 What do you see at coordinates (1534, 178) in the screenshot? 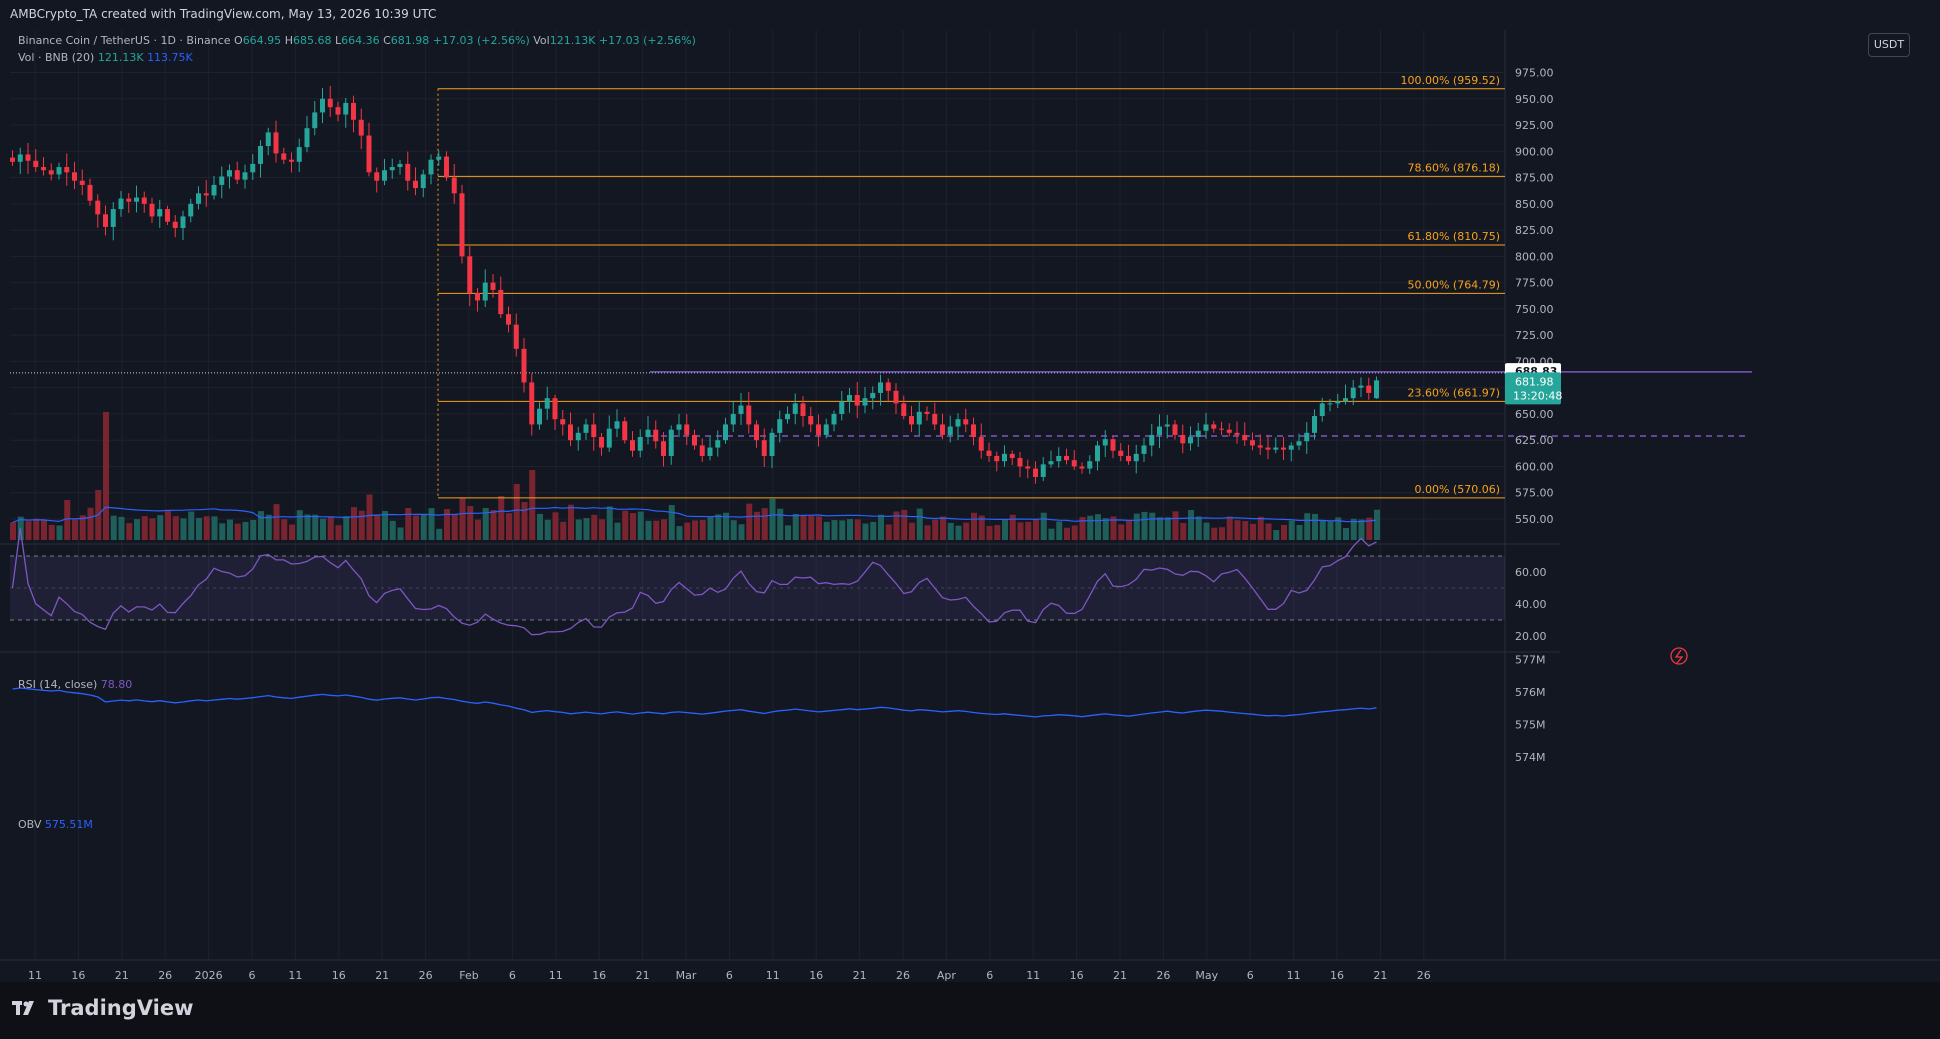
I see `price-tick-13: 875.00` at bounding box center [1534, 178].